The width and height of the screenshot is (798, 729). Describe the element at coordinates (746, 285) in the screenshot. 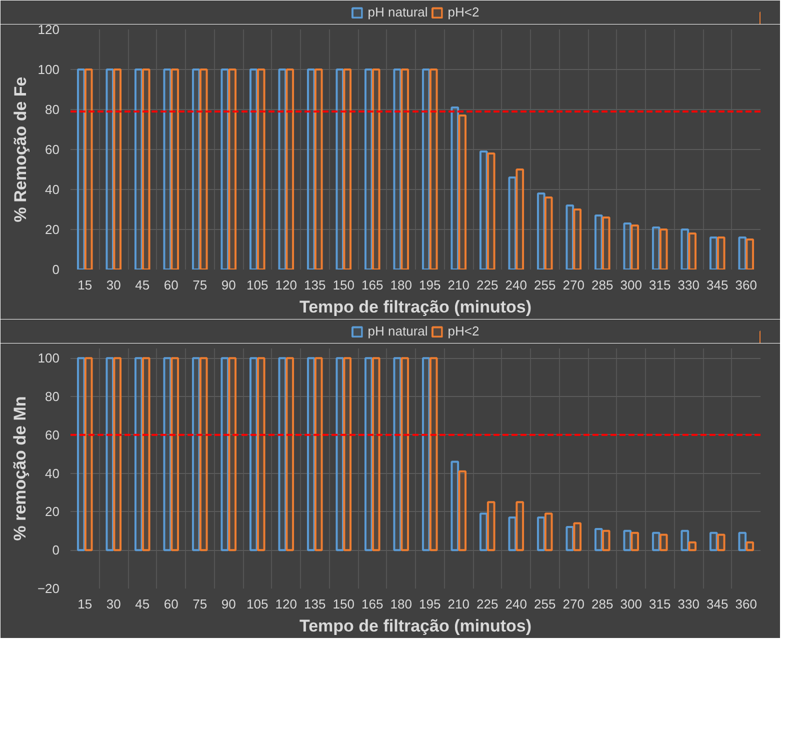

I see `x-tick-label: 360` at that location.